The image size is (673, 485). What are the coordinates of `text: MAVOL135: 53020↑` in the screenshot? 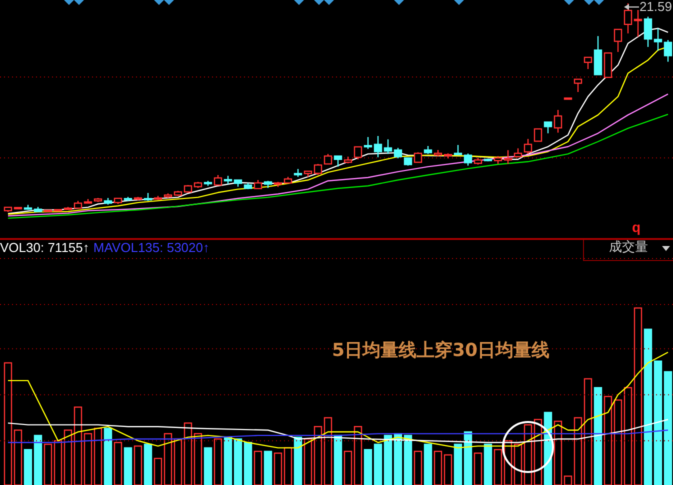 It's located at (151, 247).